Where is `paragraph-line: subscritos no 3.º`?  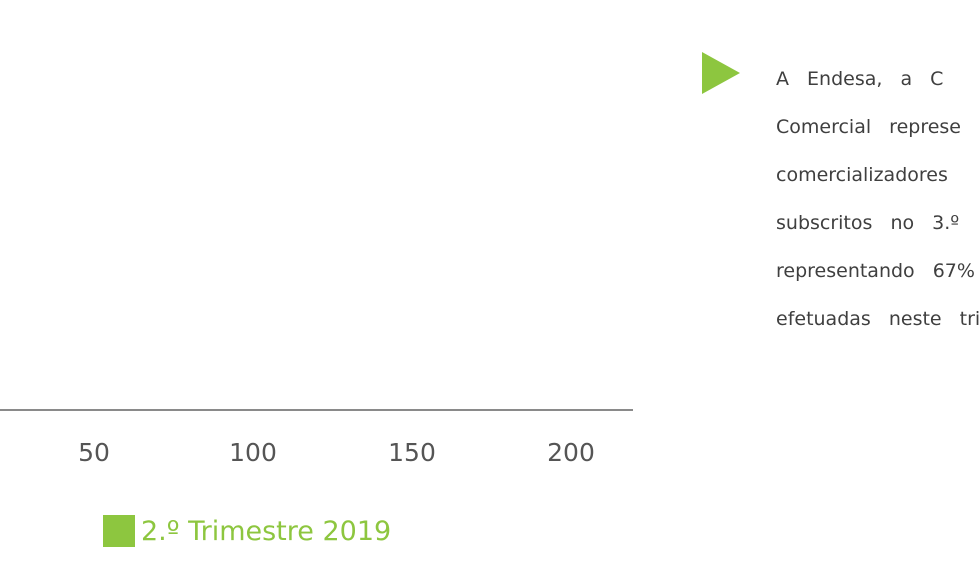 paragraph-line: subscritos no 3.º is located at coordinates (868, 223).